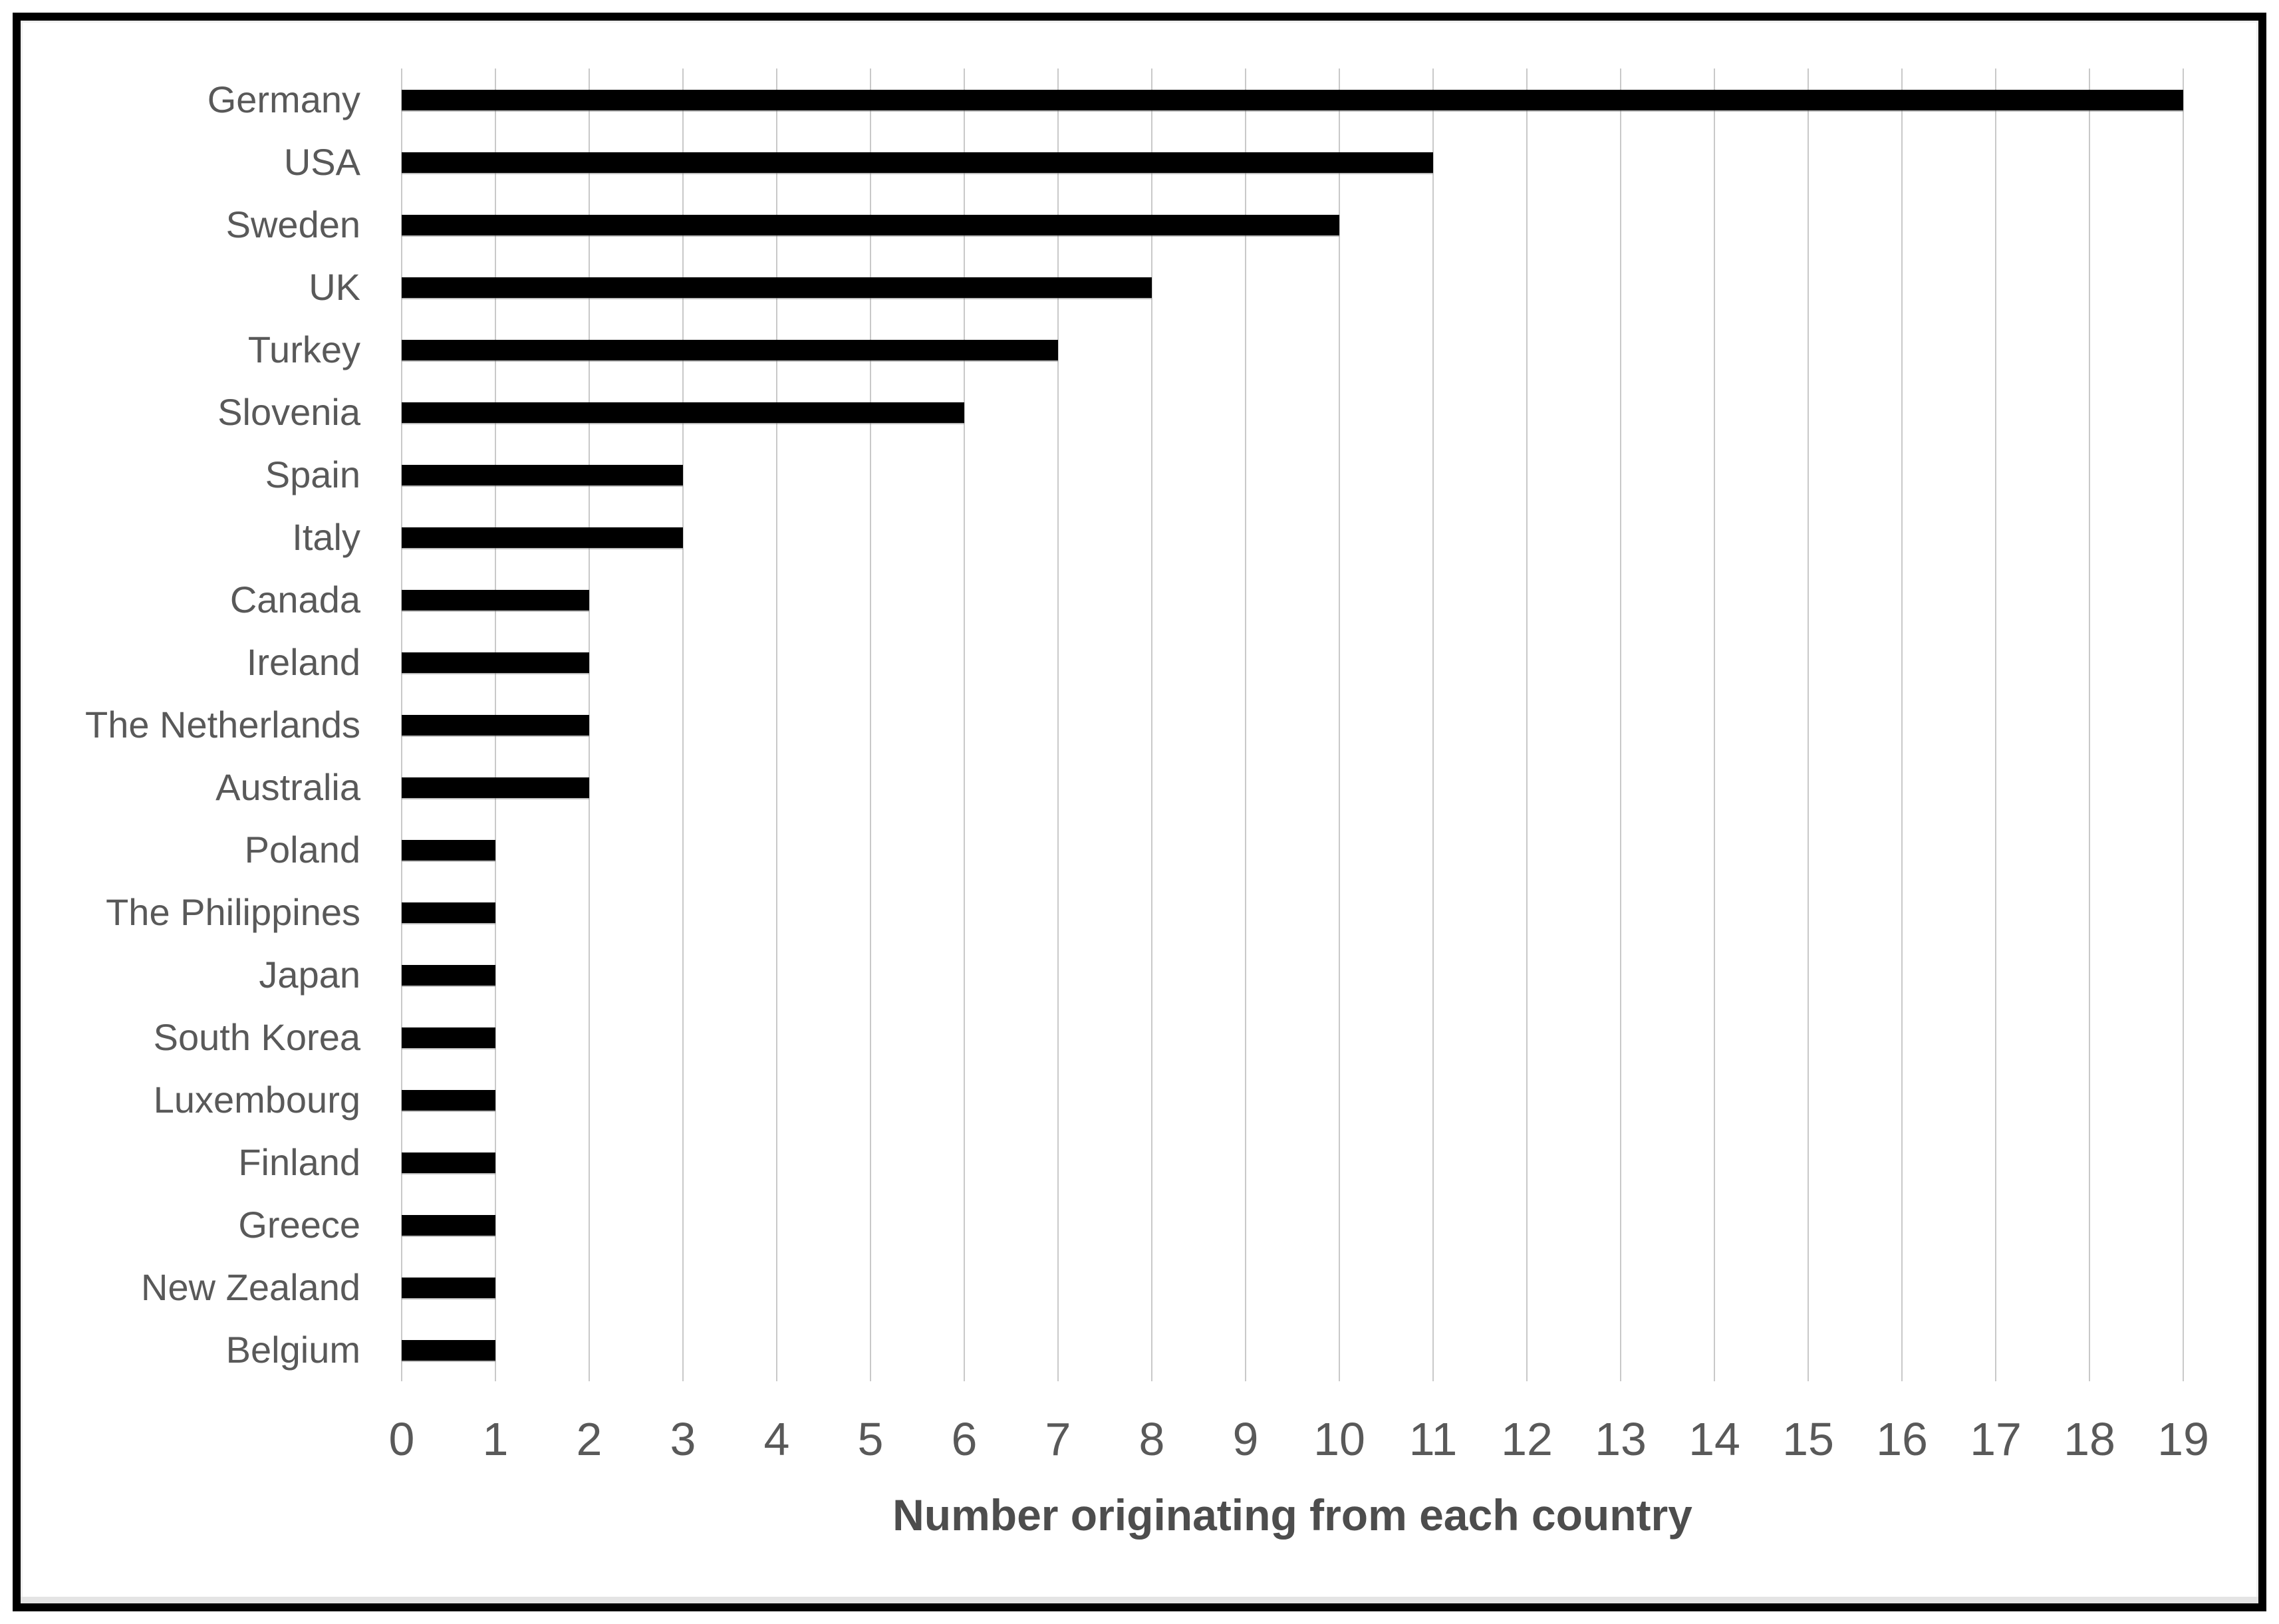  What do you see at coordinates (589, 1439) in the screenshot?
I see `x-tick-label-2: 2` at bounding box center [589, 1439].